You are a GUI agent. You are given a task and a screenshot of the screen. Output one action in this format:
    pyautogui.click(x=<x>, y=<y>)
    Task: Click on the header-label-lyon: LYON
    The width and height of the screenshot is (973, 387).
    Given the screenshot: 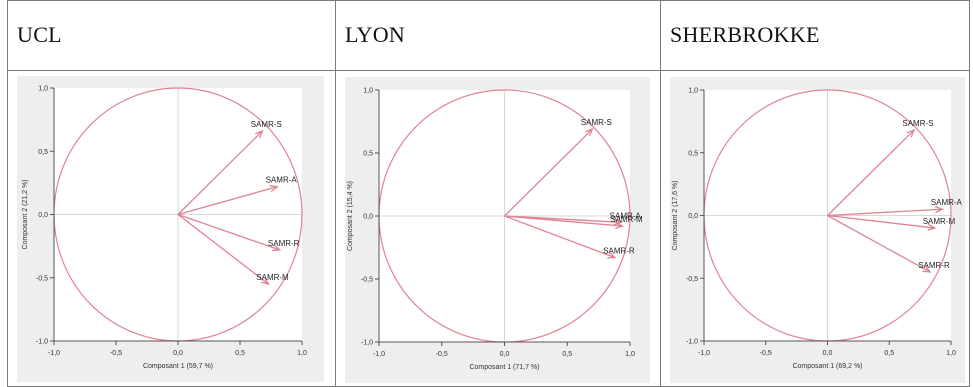 What is the action you would take?
    pyautogui.click(x=375, y=34)
    